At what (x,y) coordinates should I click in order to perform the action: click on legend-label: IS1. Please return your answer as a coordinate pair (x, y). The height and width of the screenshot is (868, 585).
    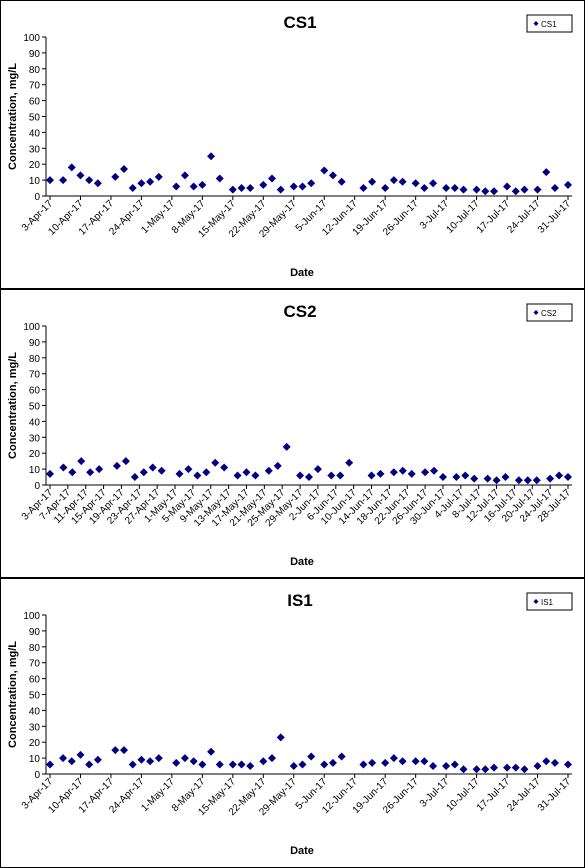
    Looking at the image, I should click on (547, 602).